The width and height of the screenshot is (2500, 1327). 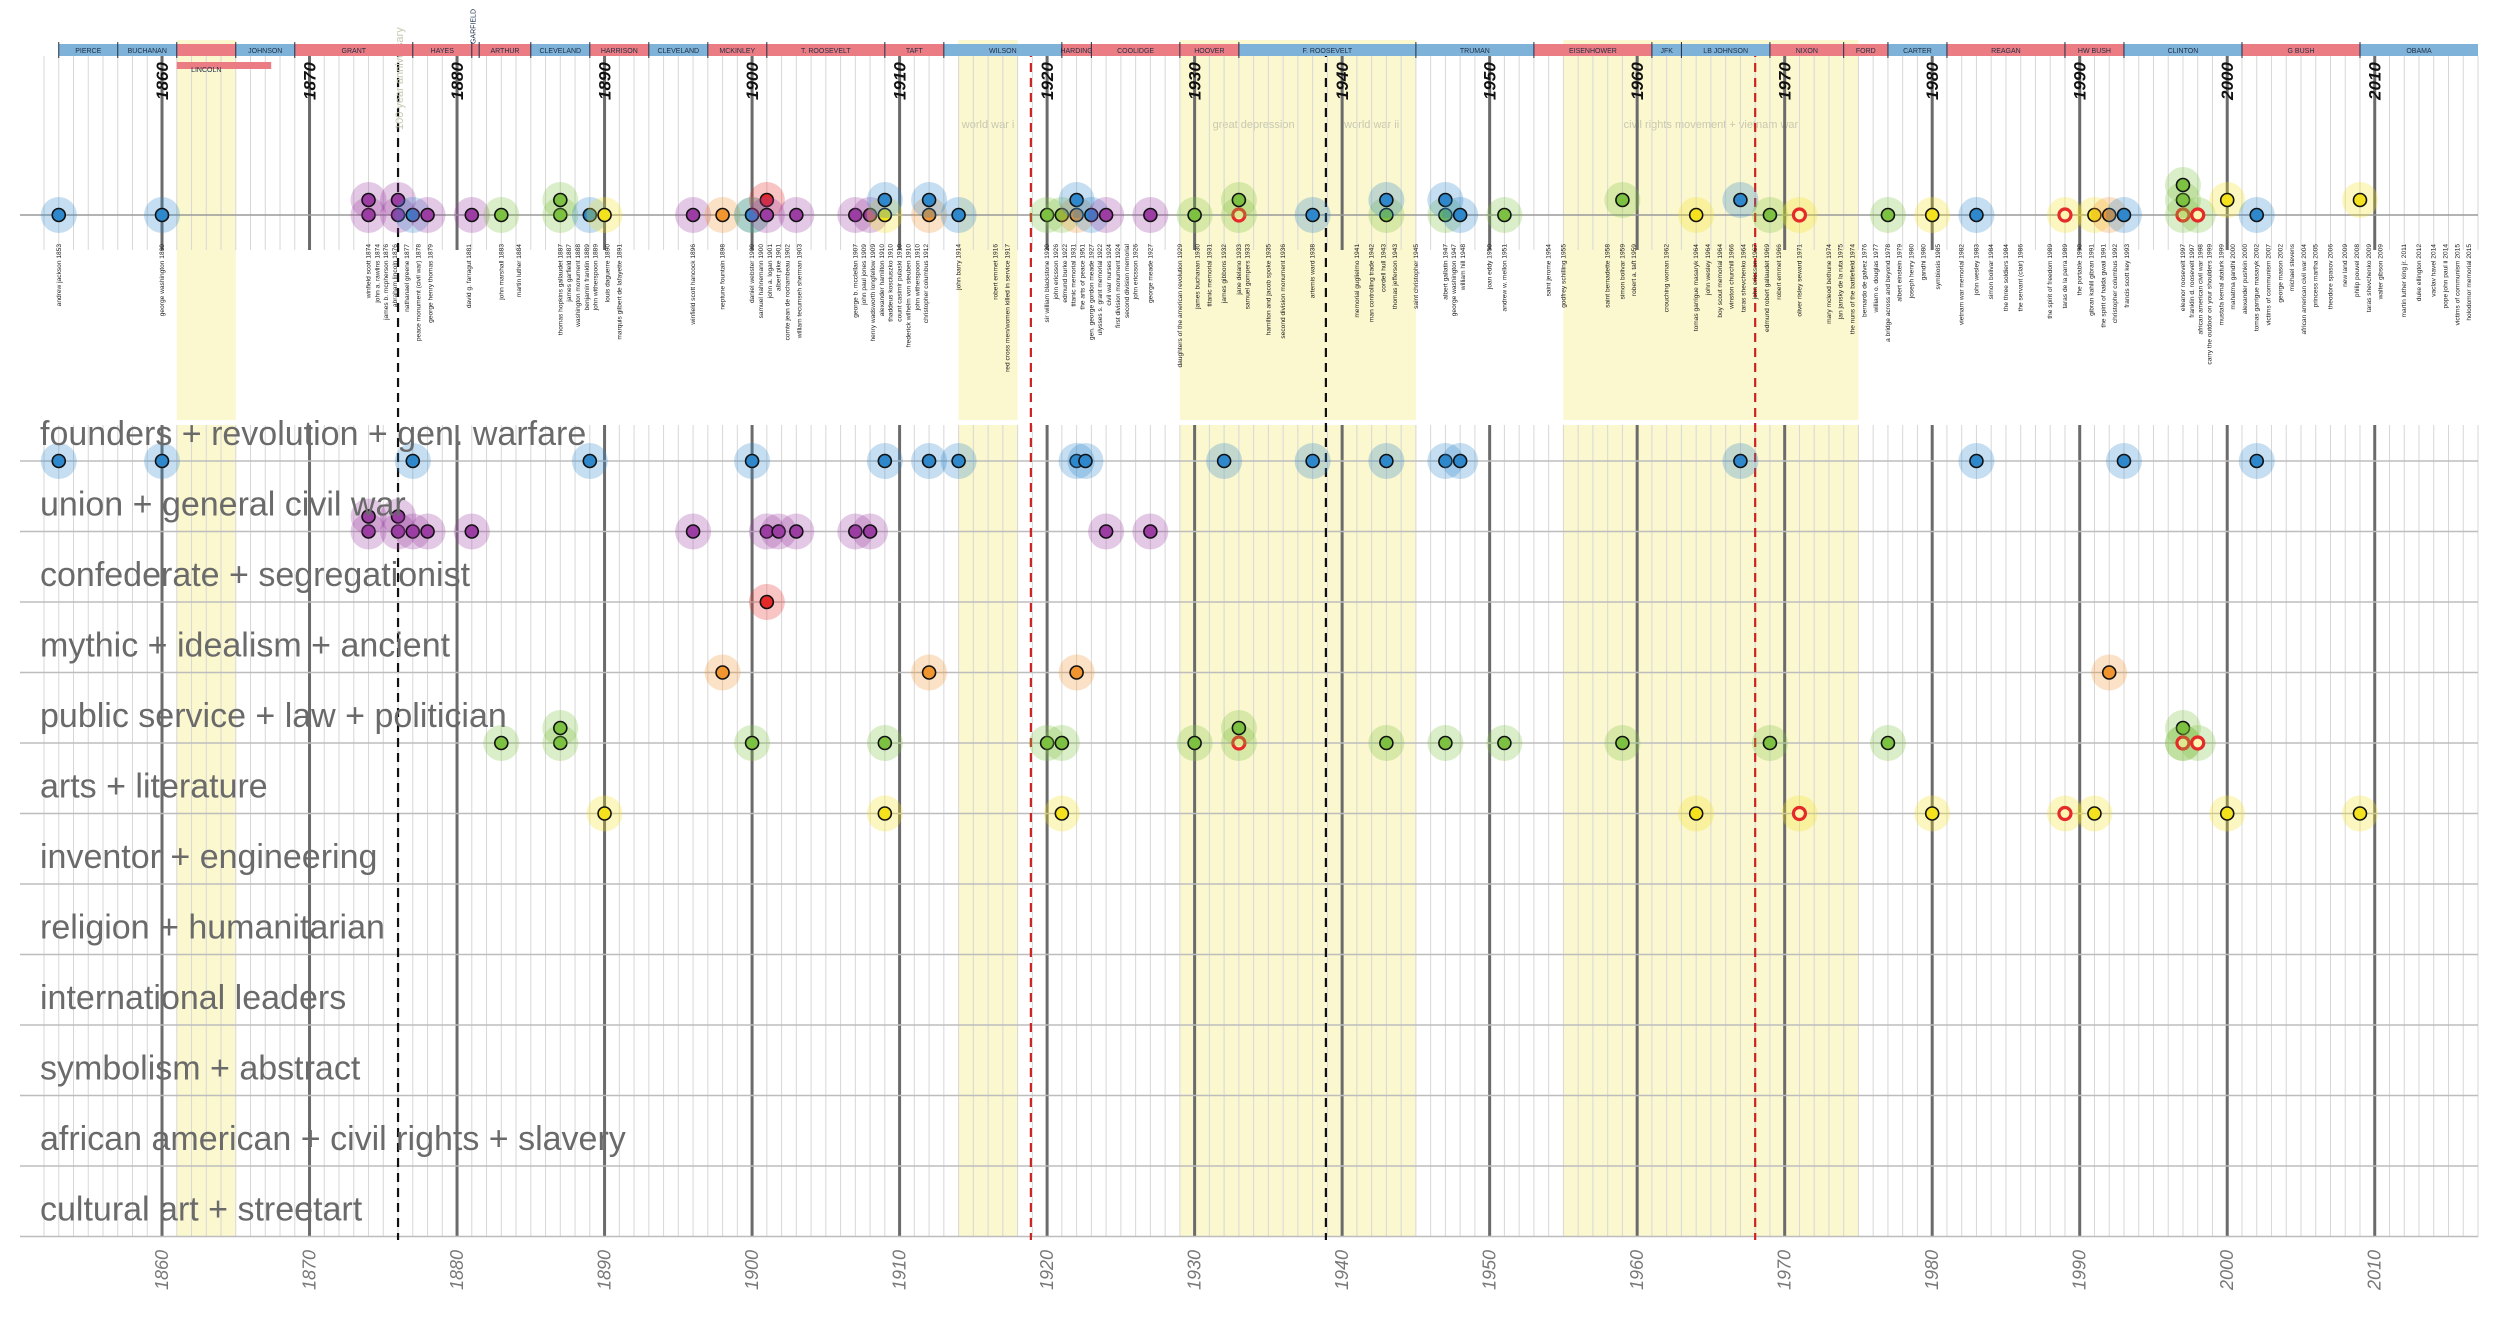 What do you see at coordinates (208, 857) in the screenshot?
I see `category-label: inventor + engineering` at bounding box center [208, 857].